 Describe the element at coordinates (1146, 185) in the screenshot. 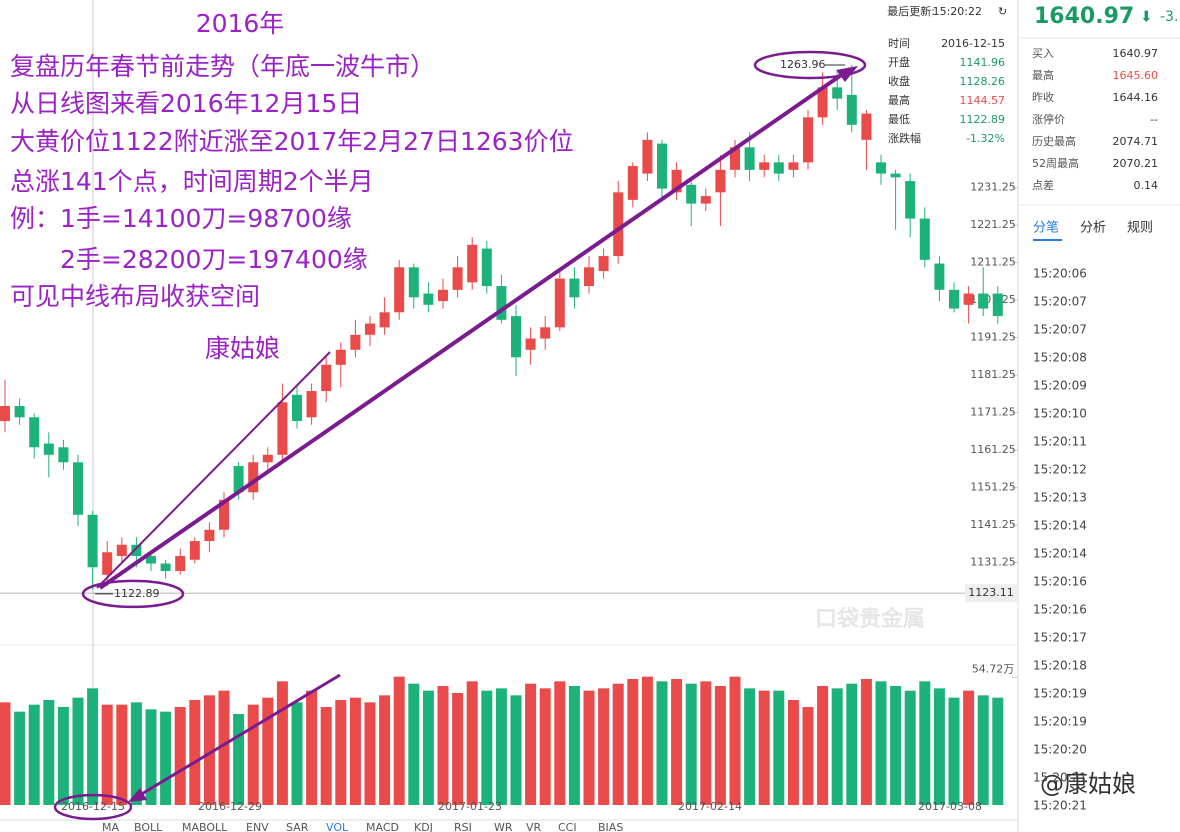

I see `quote-value: 0.14` at that location.